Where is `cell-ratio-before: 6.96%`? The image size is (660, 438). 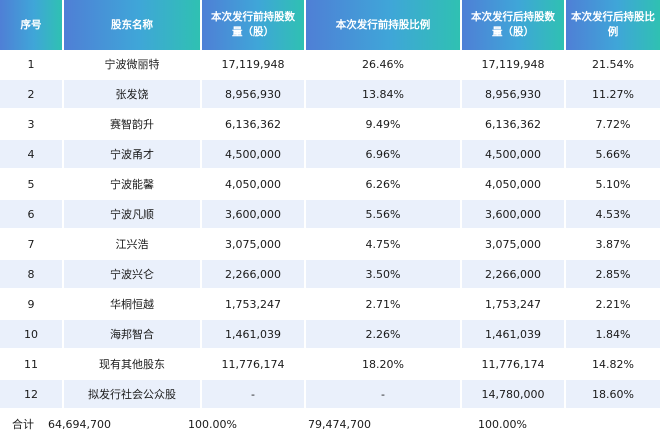
cell-ratio-before: 6.96% is located at coordinates (384, 155).